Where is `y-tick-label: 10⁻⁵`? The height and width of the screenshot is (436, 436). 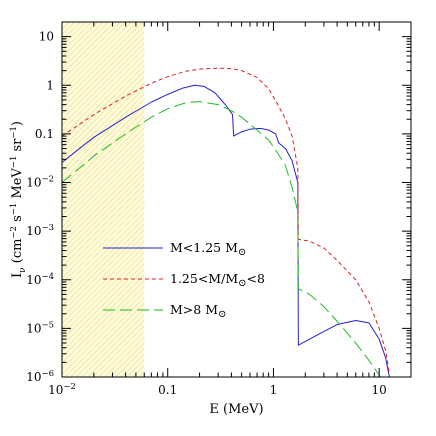
y-tick-label: 10⁻⁵ is located at coordinates (40, 327).